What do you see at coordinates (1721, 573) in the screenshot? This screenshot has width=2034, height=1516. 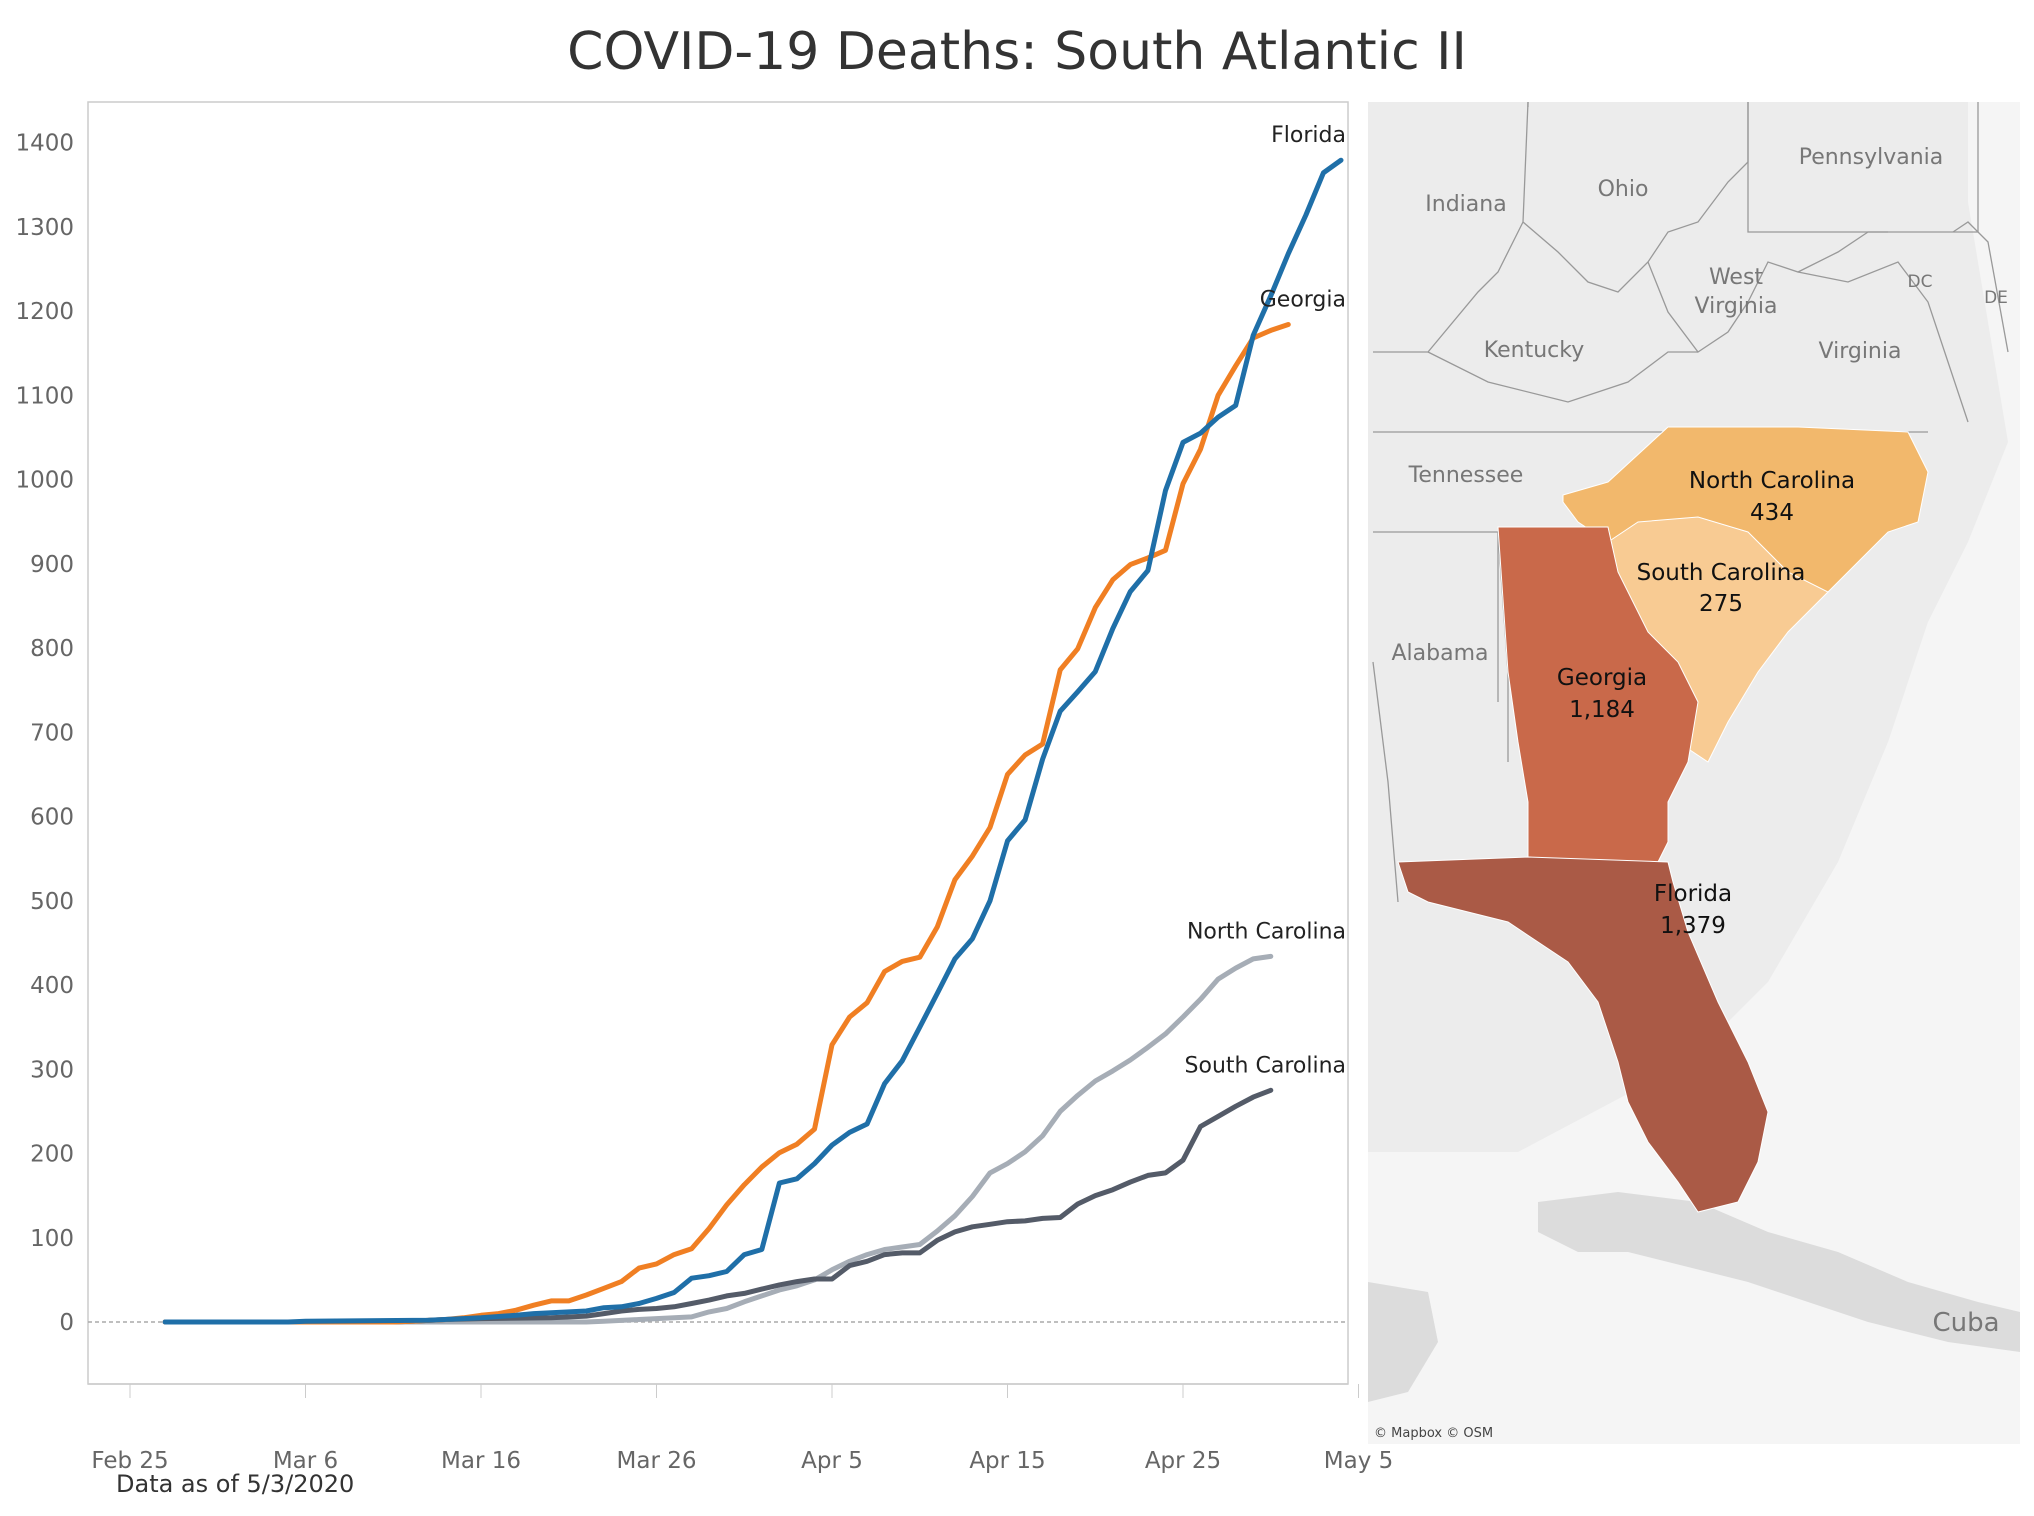 I see `sc-name-label: South Carolina` at bounding box center [1721, 573].